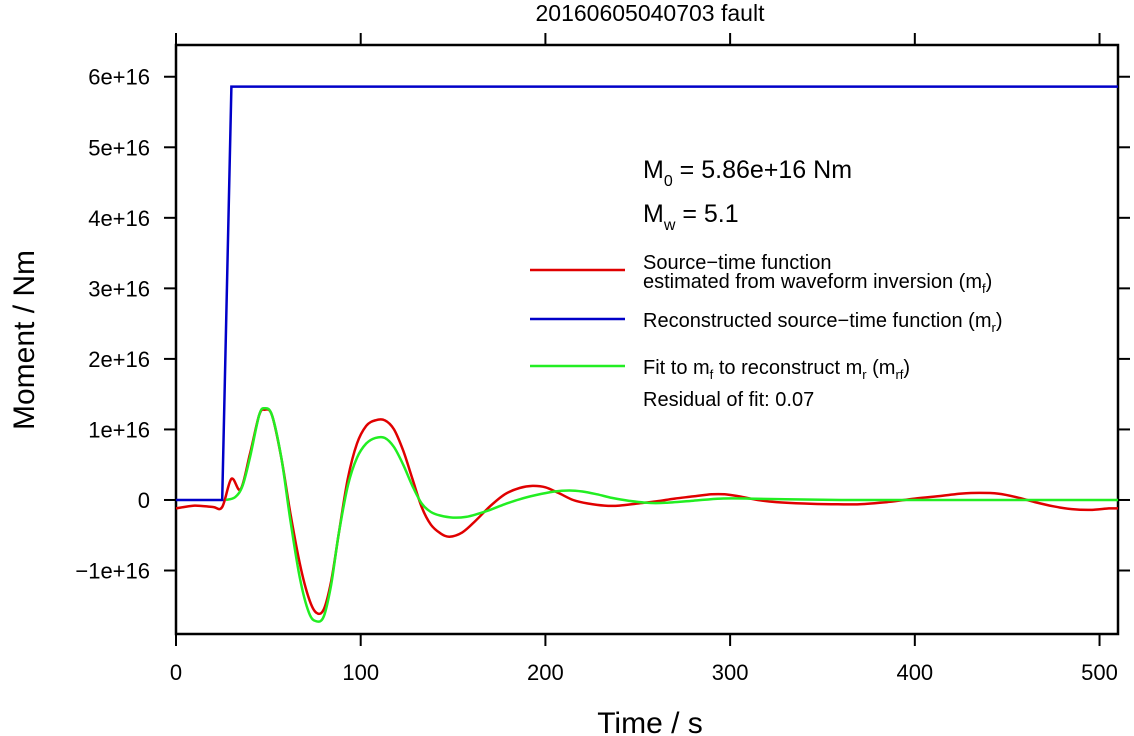  I want to click on y-tick-label: 3e+16, so click(119, 288).